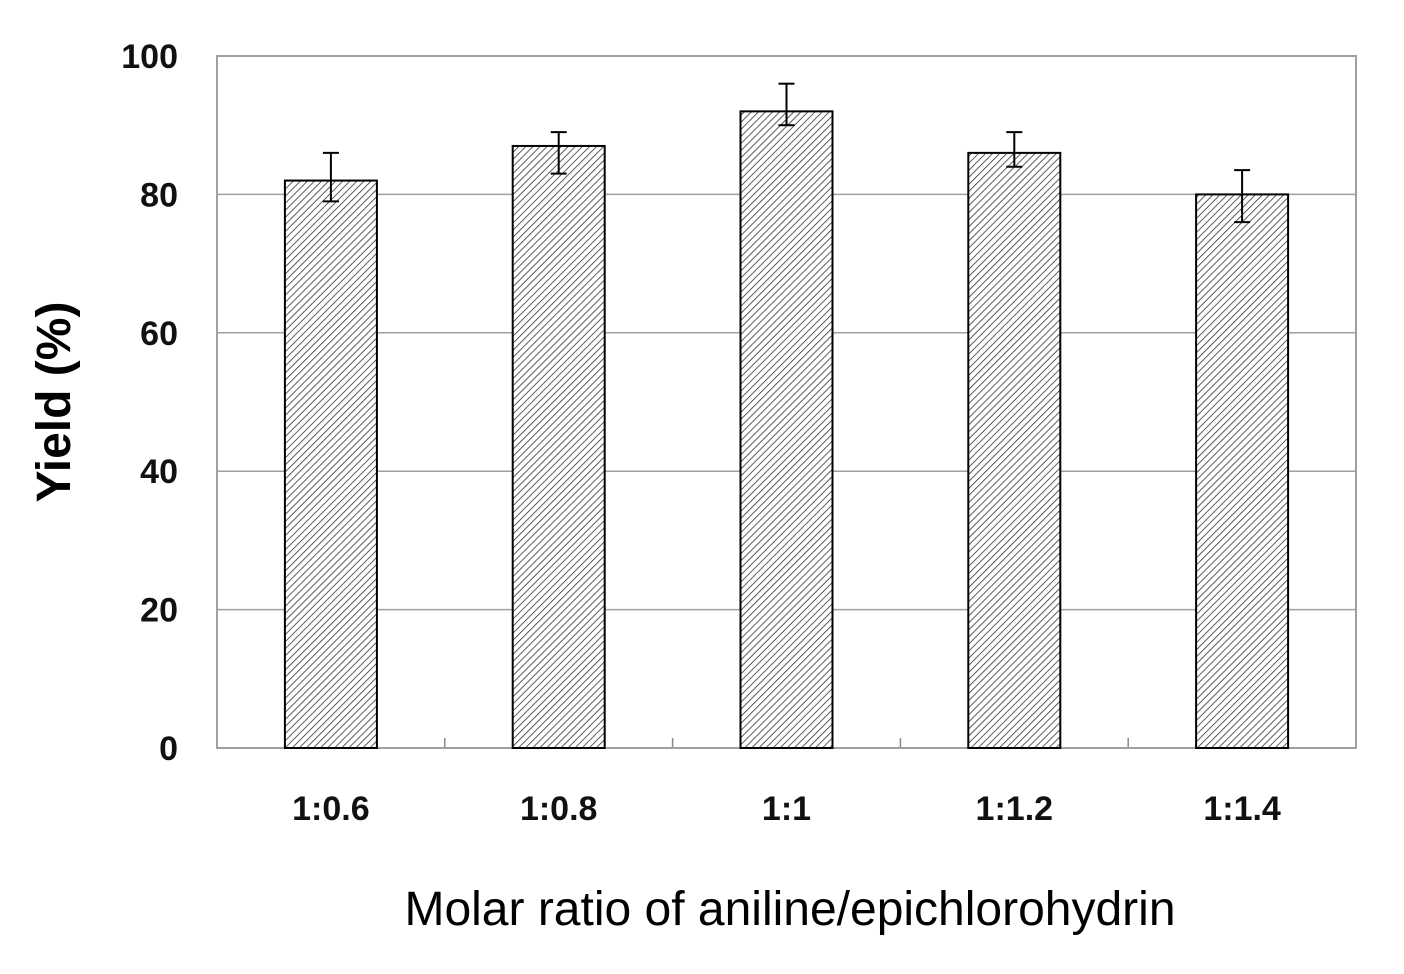 This screenshot has width=1404, height=974. I want to click on y-tick-labels: 0 20 40 60 80 100, so click(149, 403).